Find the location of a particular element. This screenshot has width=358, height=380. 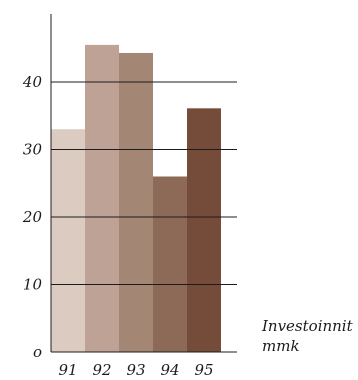

x-tick-label-94: 94 is located at coordinates (169, 370).